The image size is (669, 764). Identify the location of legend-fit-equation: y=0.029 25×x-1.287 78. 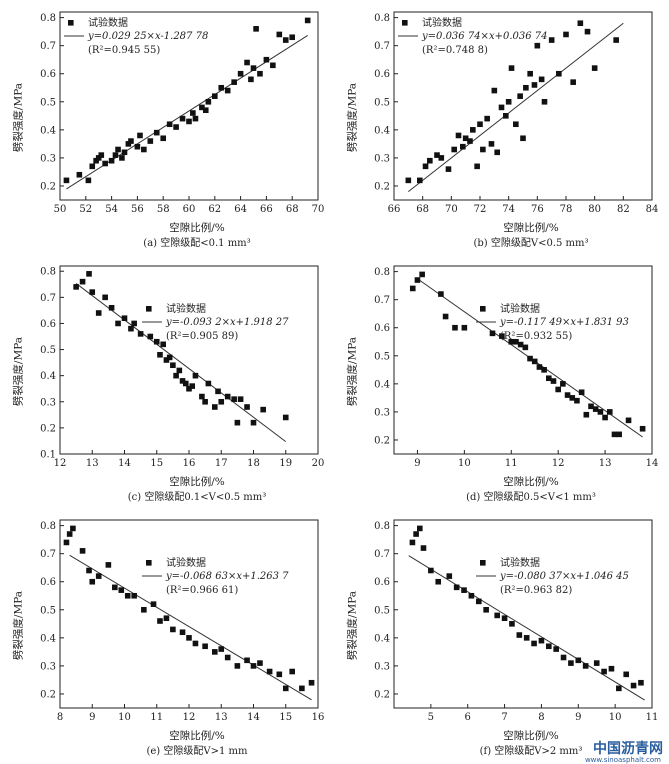
(147, 36).